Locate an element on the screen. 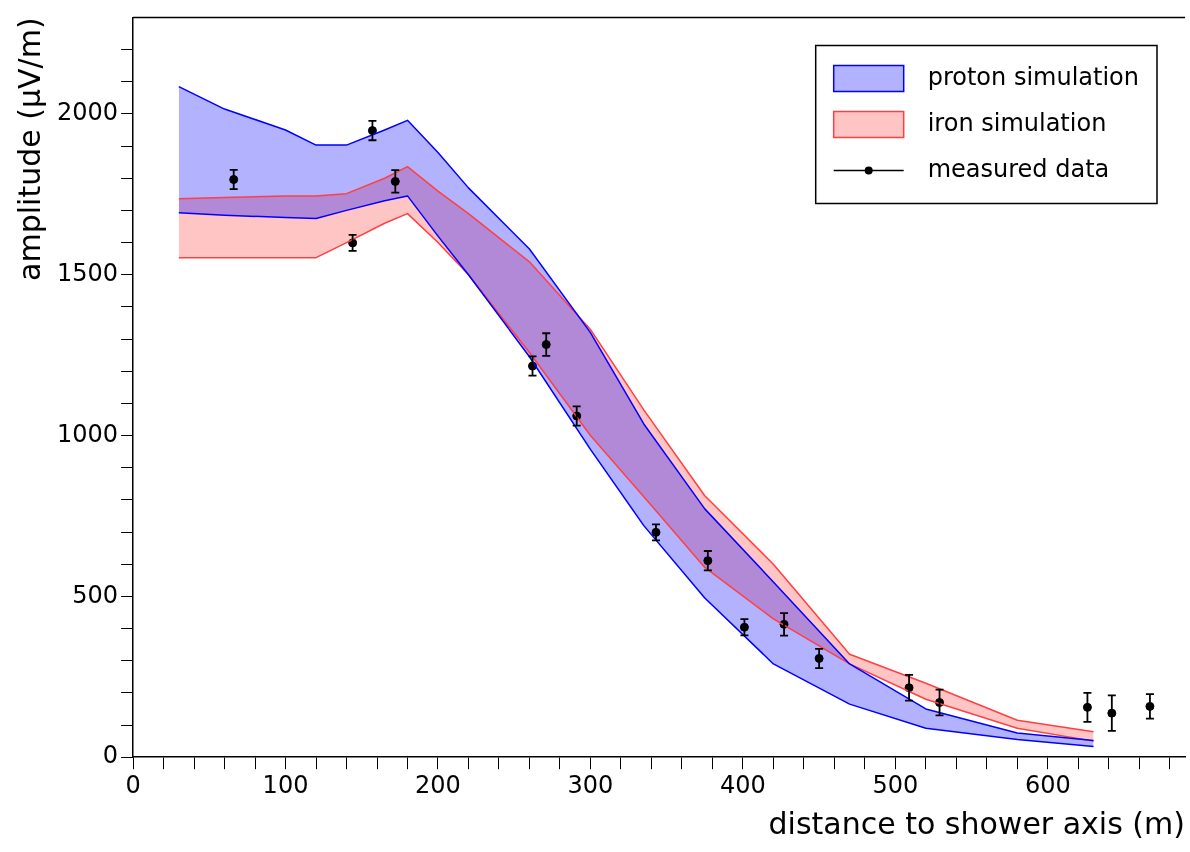 The image size is (1190, 852). y-tick-label: 500 is located at coordinates (95, 594).